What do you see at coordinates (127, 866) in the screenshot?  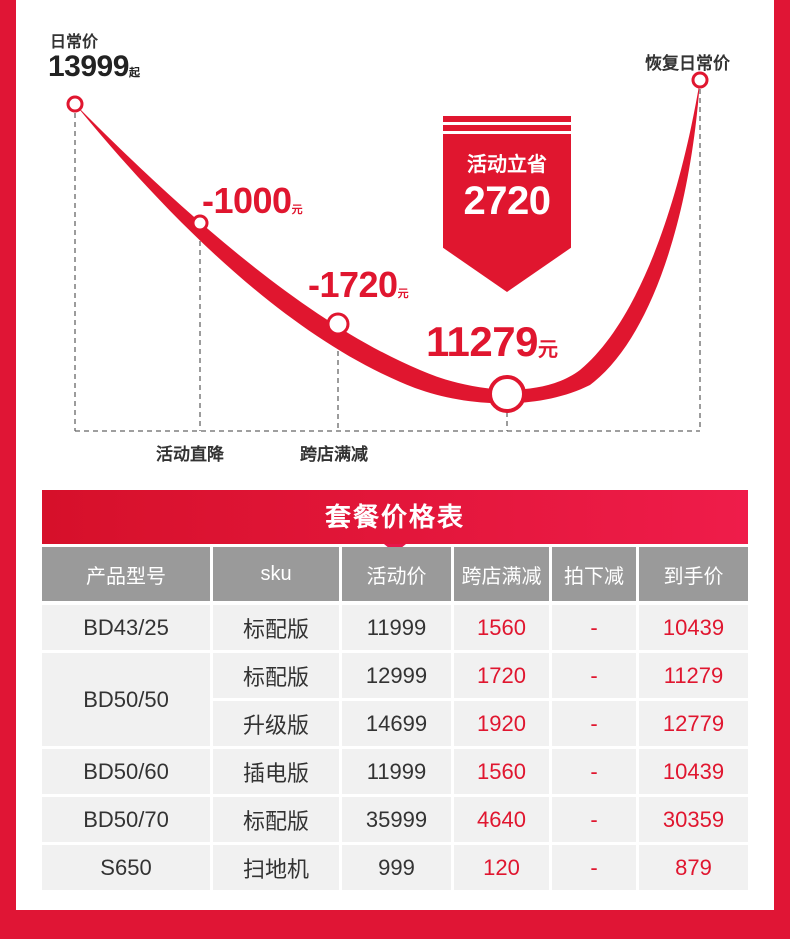 I see `cell-model: S650` at bounding box center [127, 866].